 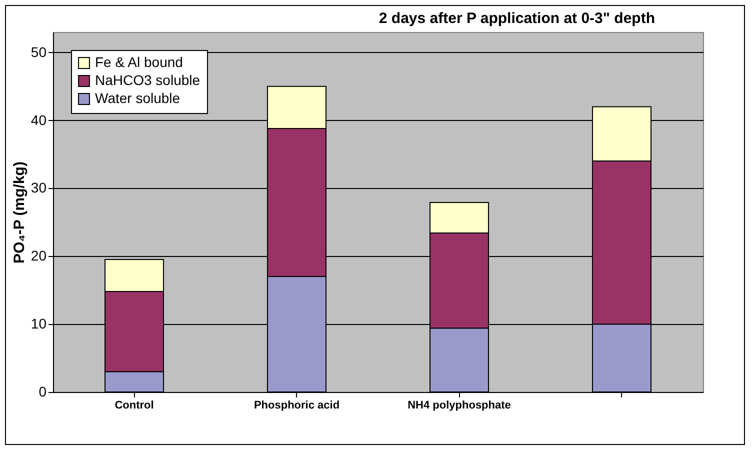 What do you see at coordinates (38, 120) in the screenshot?
I see `y-tick-label: 40` at bounding box center [38, 120].